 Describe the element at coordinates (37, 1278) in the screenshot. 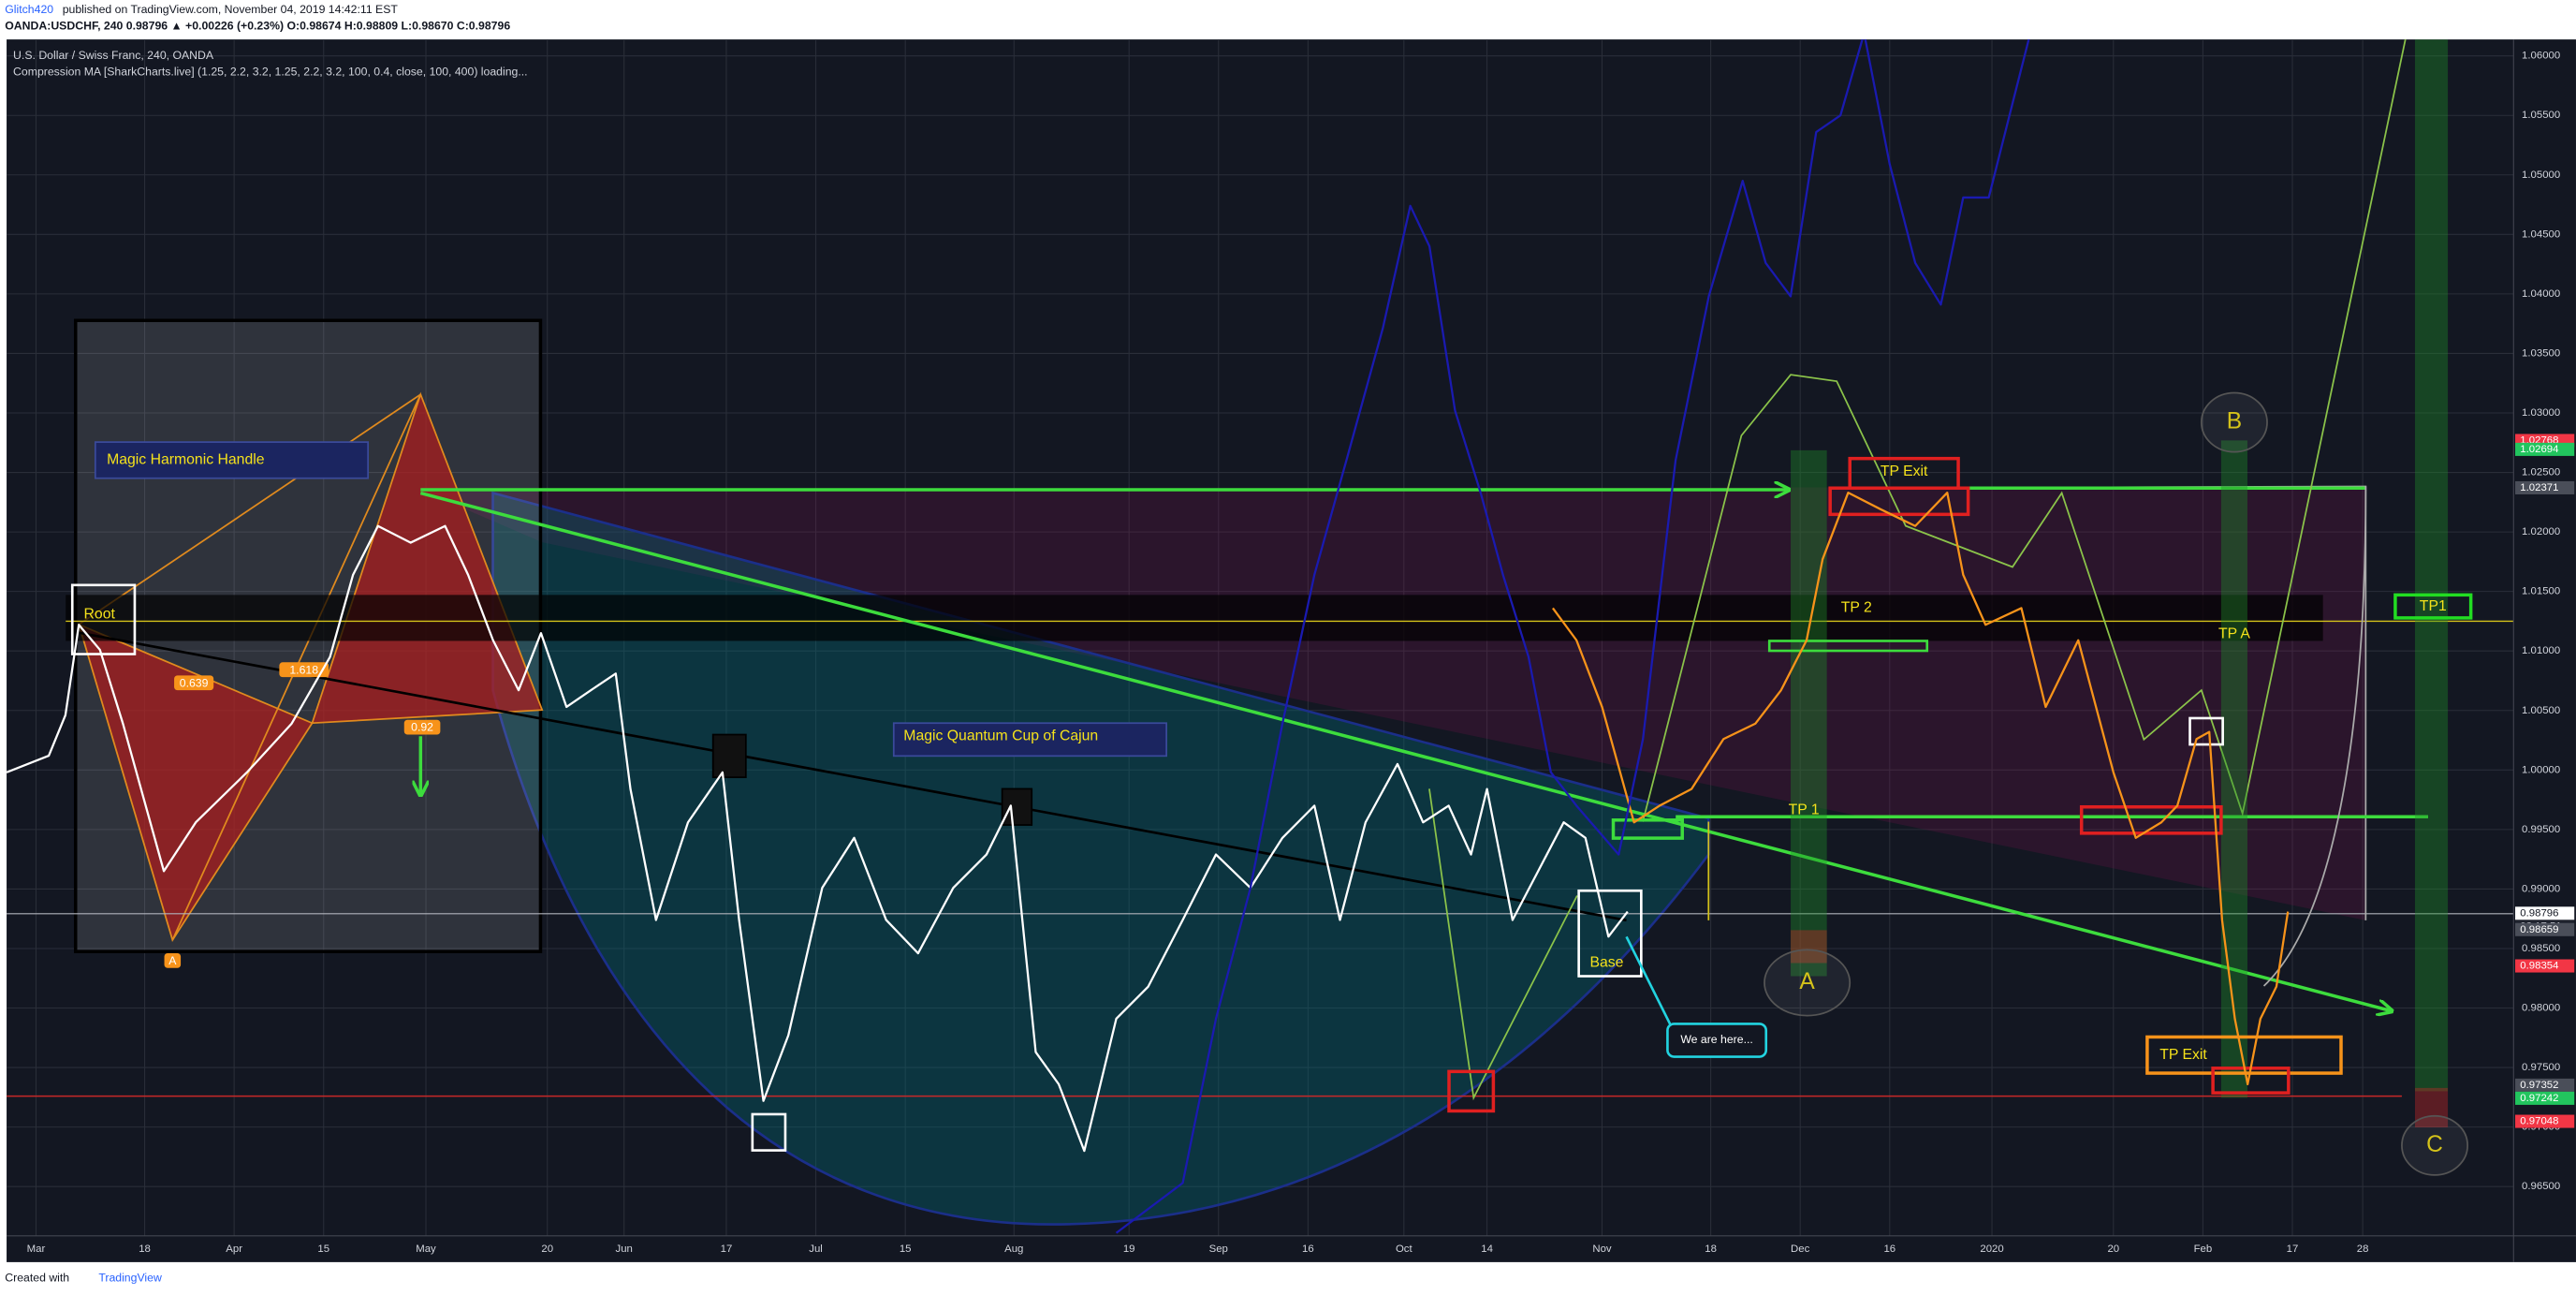

I see `footer-text: Created with` at that location.